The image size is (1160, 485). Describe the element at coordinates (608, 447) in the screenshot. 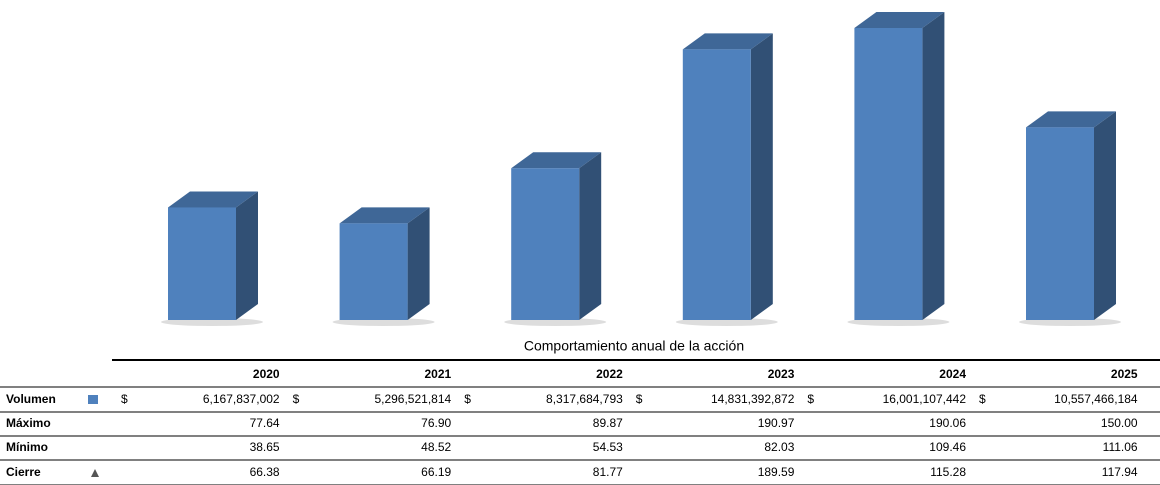

I see `cell-value: 54.53` at that location.